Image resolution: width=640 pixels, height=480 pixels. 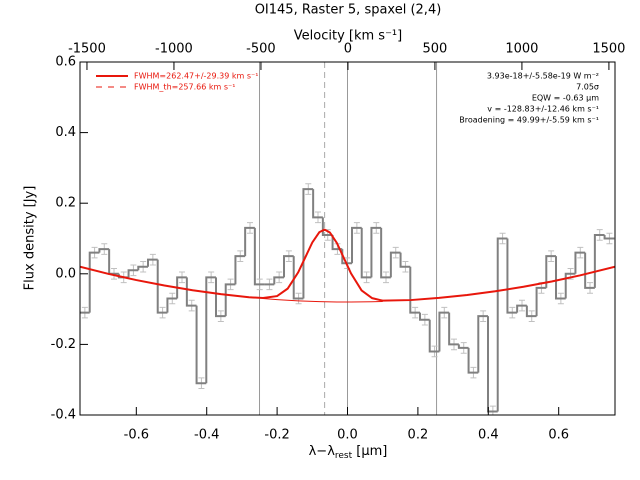 I want to click on annotation: v = -128.83+/-12.46 km s⁻¹, so click(x=543, y=109).